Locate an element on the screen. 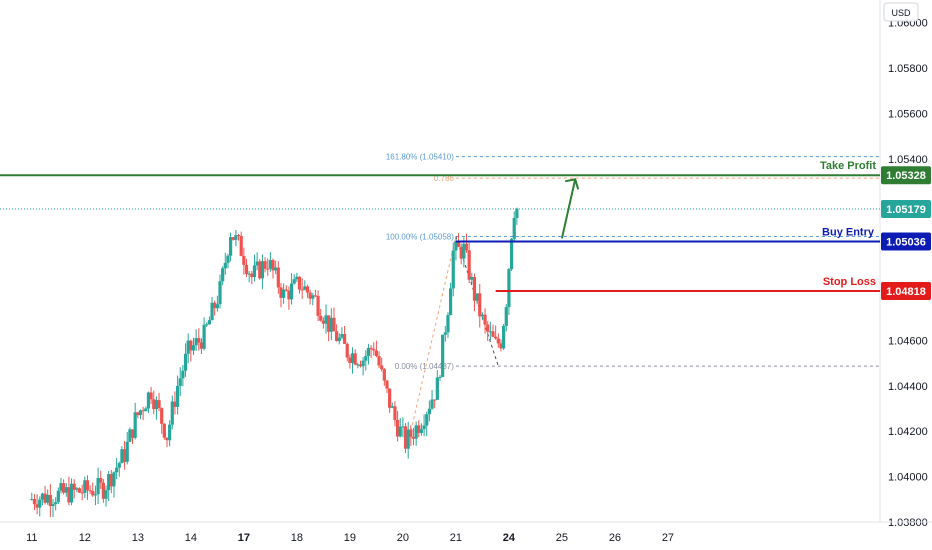 The image size is (932, 550). buy-entry-label: Buy Entry is located at coordinates (848, 232).